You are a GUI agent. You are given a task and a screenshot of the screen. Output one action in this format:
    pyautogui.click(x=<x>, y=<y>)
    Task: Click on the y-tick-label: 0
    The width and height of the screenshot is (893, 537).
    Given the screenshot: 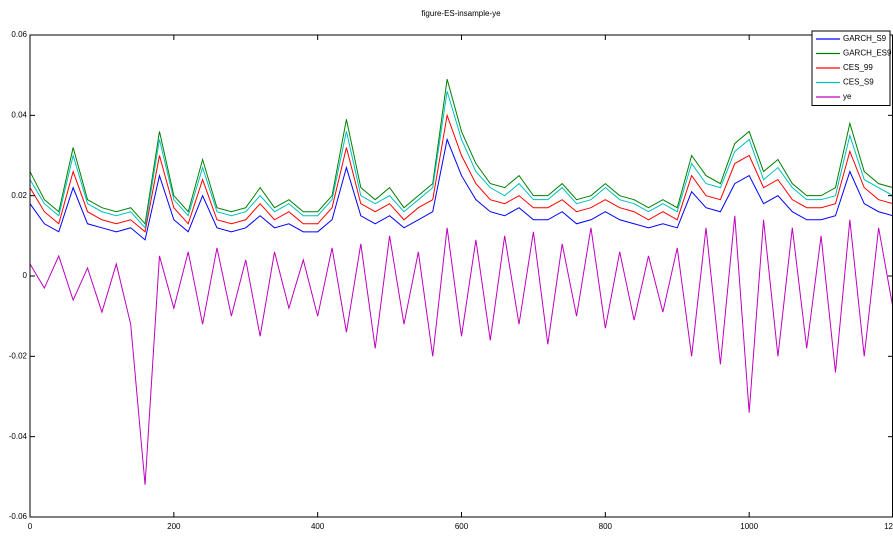 What is the action you would take?
    pyautogui.click(x=25, y=275)
    